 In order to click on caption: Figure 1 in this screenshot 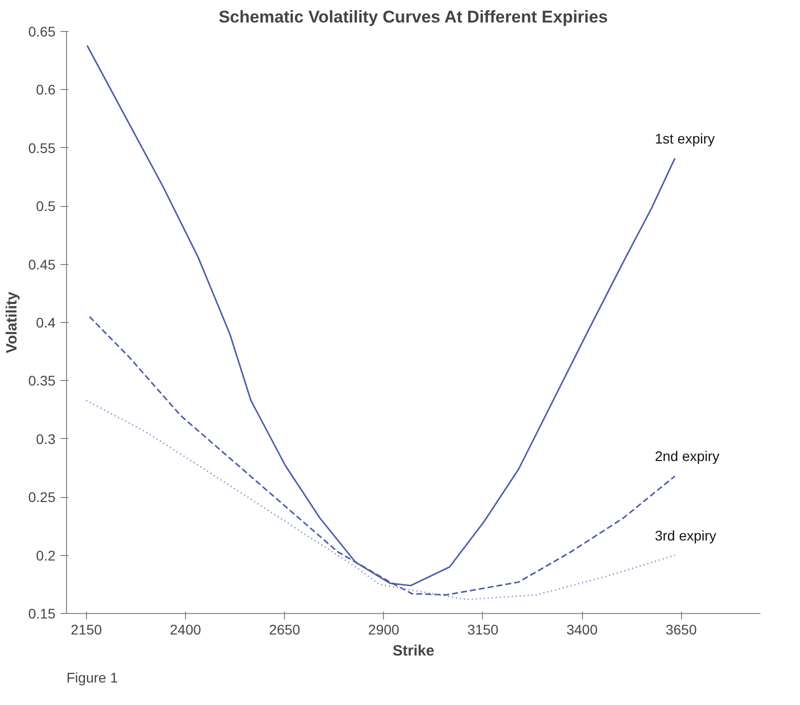, I will do `click(92, 678)`.